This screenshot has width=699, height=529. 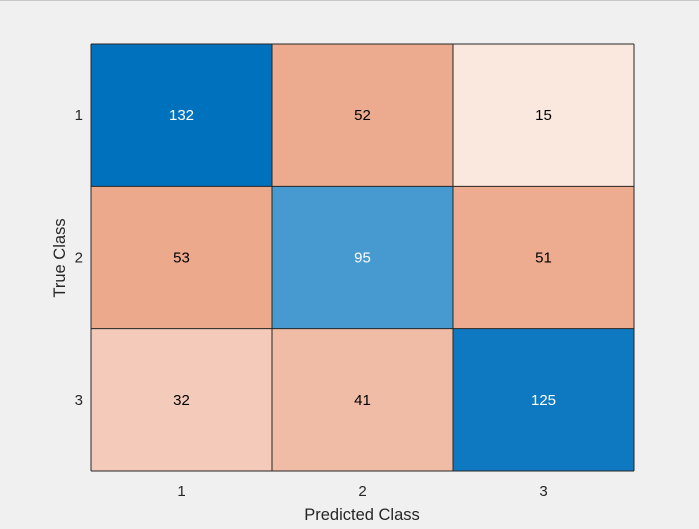 I want to click on cell-r3-c1, so click(x=181, y=399).